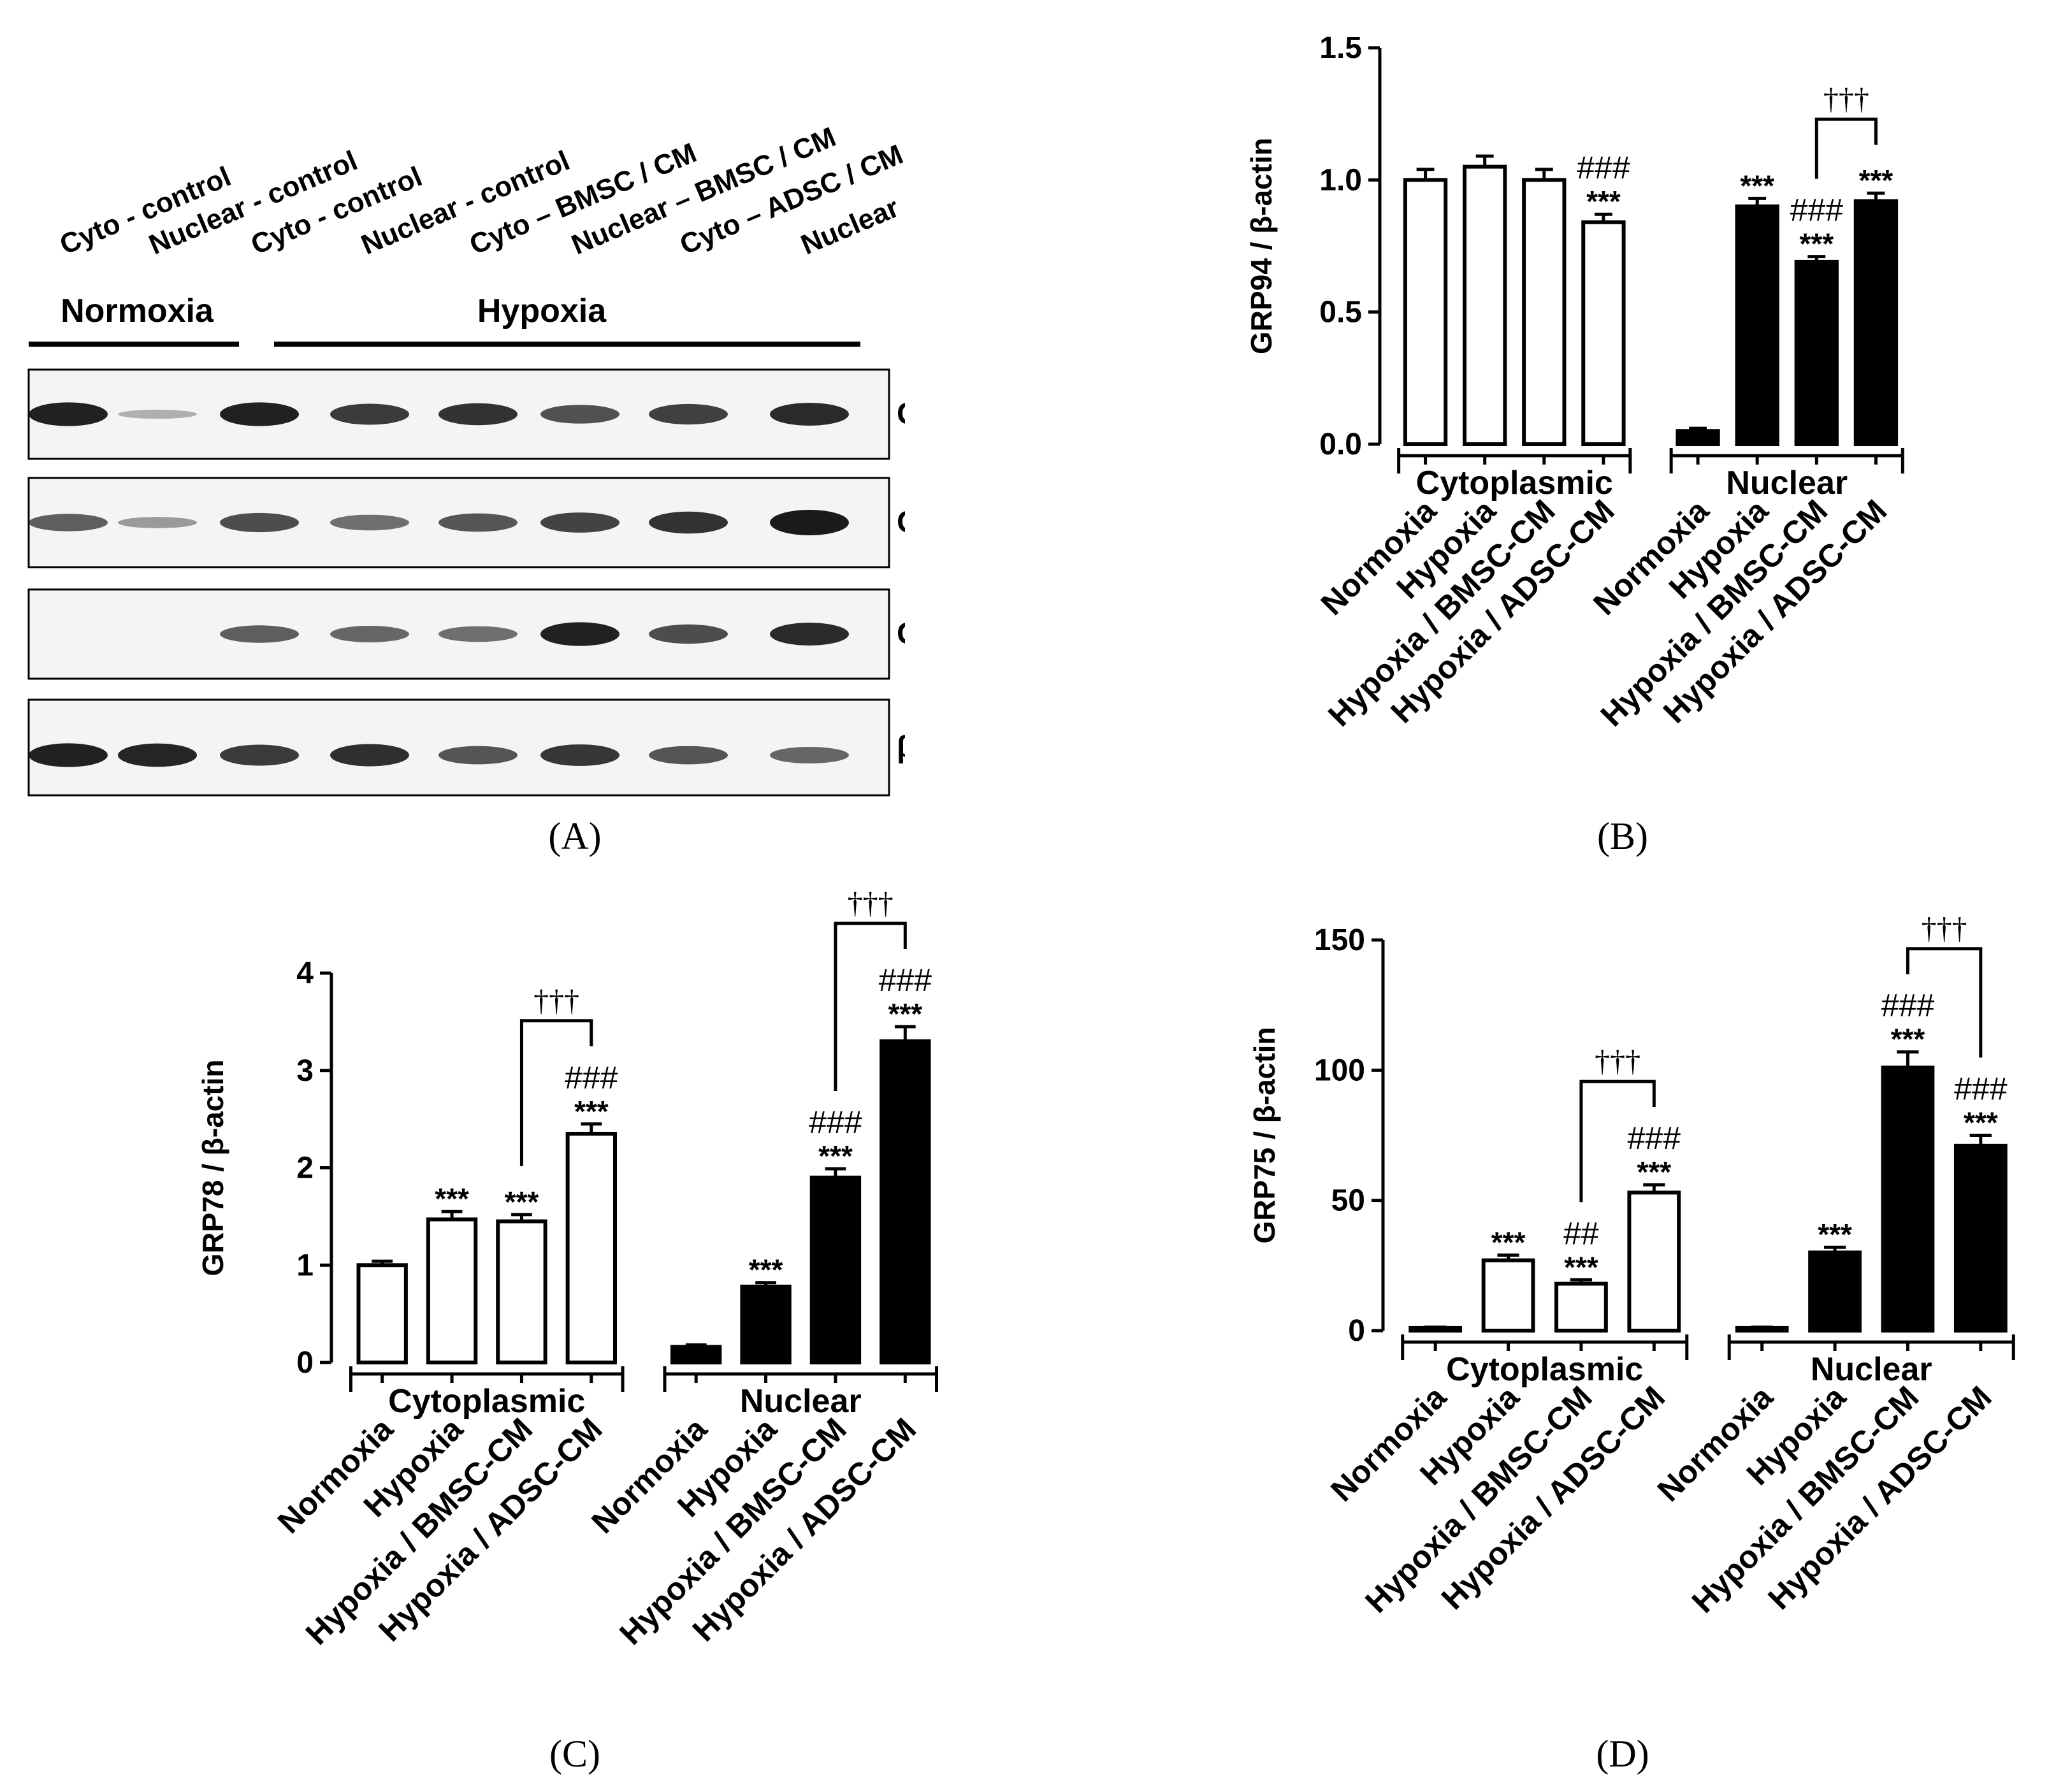 The width and height of the screenshot is (2056, 1792). What do you see at coordinates (542, 311) in the screenshot?
I see `group-label-hypoxia: Hypoxia` at bounding box center [542, 311].